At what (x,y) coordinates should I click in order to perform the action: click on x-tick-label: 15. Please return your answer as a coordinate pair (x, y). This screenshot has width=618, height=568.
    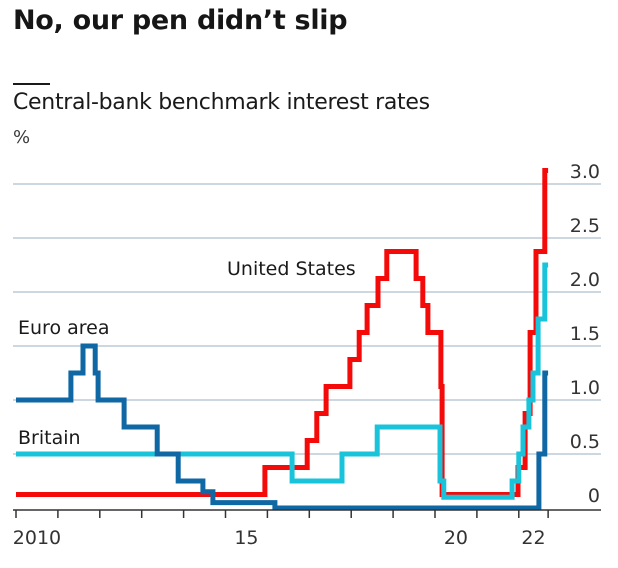
    Looking at the image, I should click on (246, 538).